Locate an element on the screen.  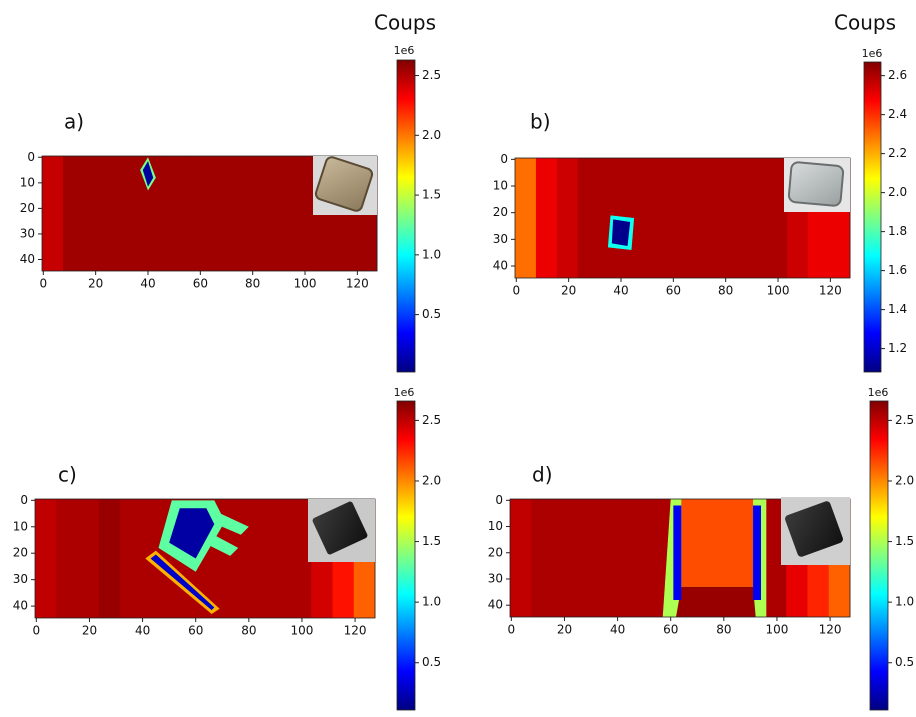
plot-frame is located at coordinates (682, 218).